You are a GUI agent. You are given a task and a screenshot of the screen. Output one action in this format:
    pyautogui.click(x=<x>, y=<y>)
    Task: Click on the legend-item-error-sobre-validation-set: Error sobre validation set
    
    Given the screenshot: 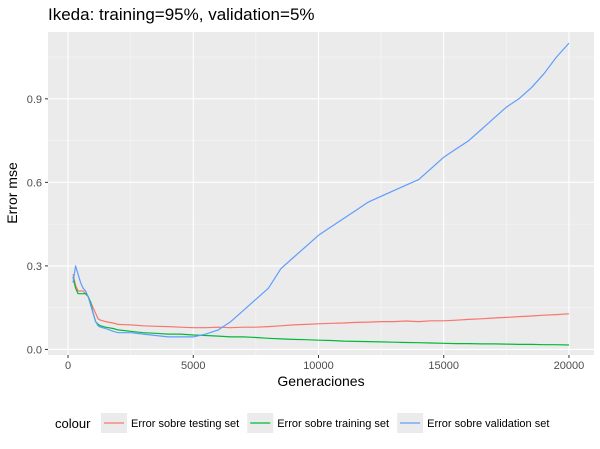 What is the action you would take?
    pyautogui.click(x=473, y=423)
    